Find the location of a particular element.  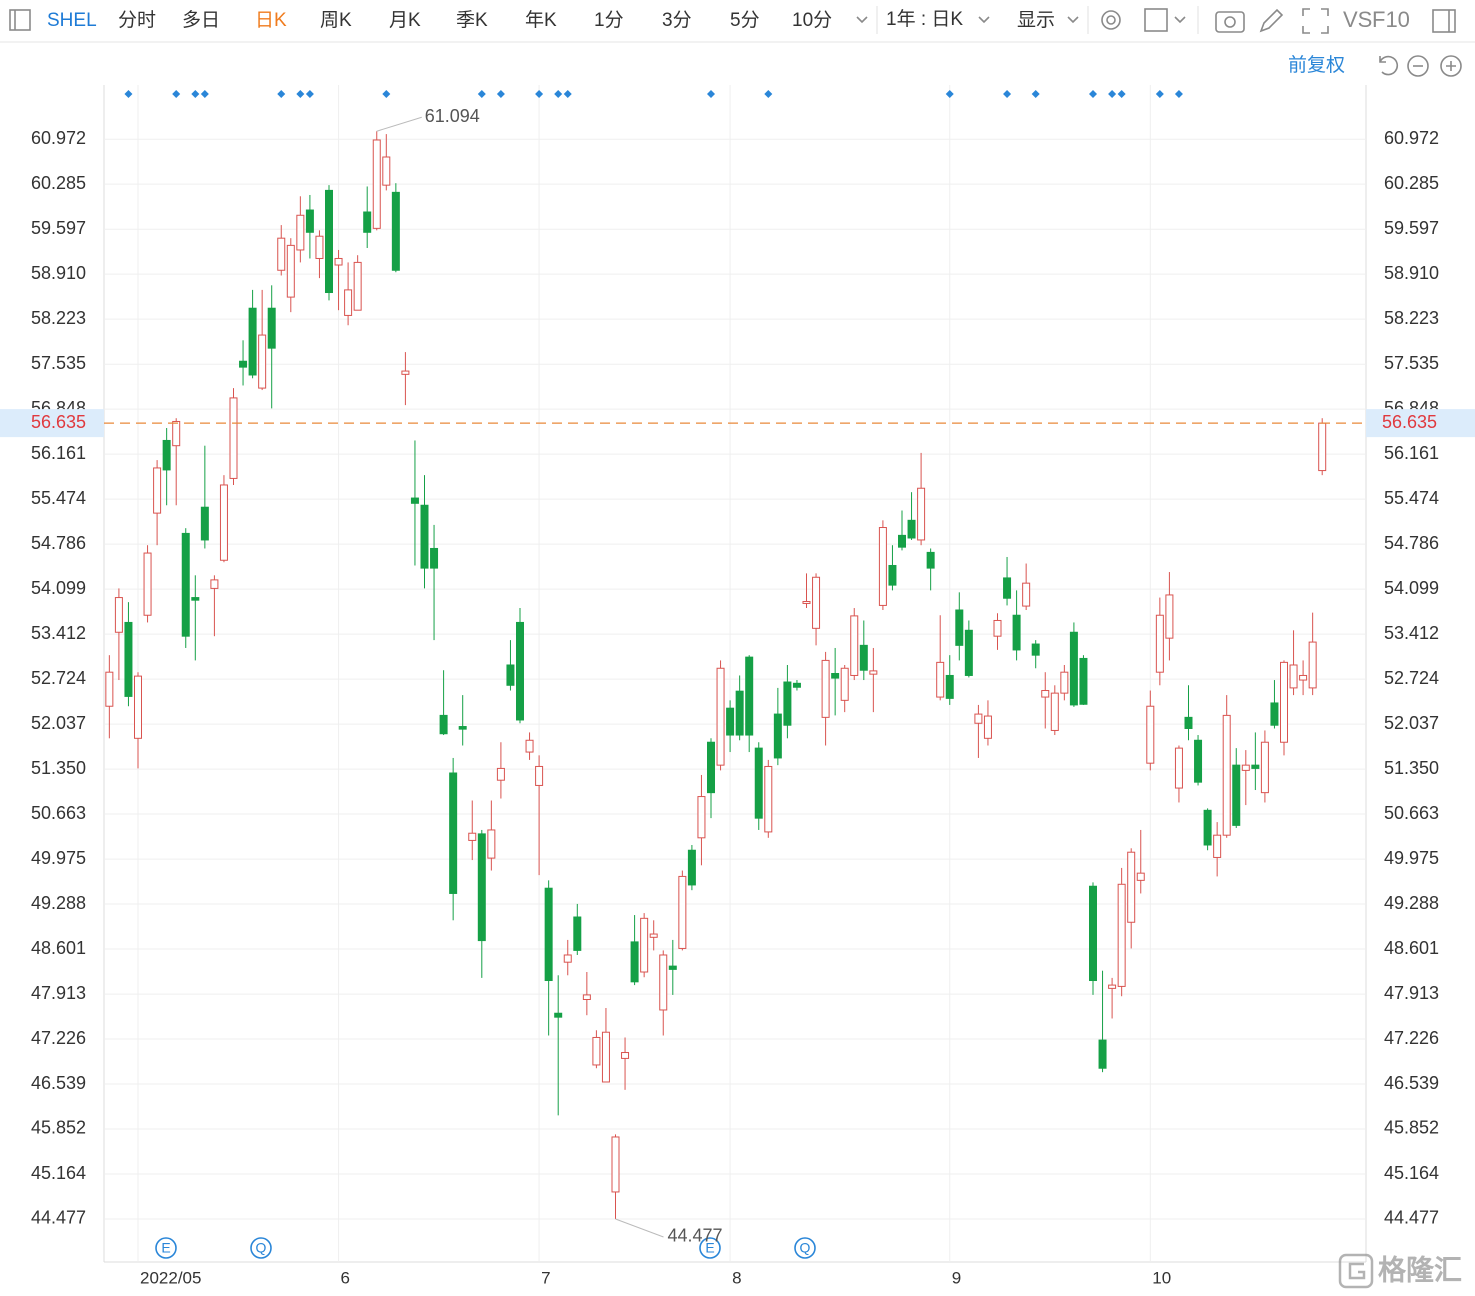

vs-button: VS is located at coordinates (1357, 19).